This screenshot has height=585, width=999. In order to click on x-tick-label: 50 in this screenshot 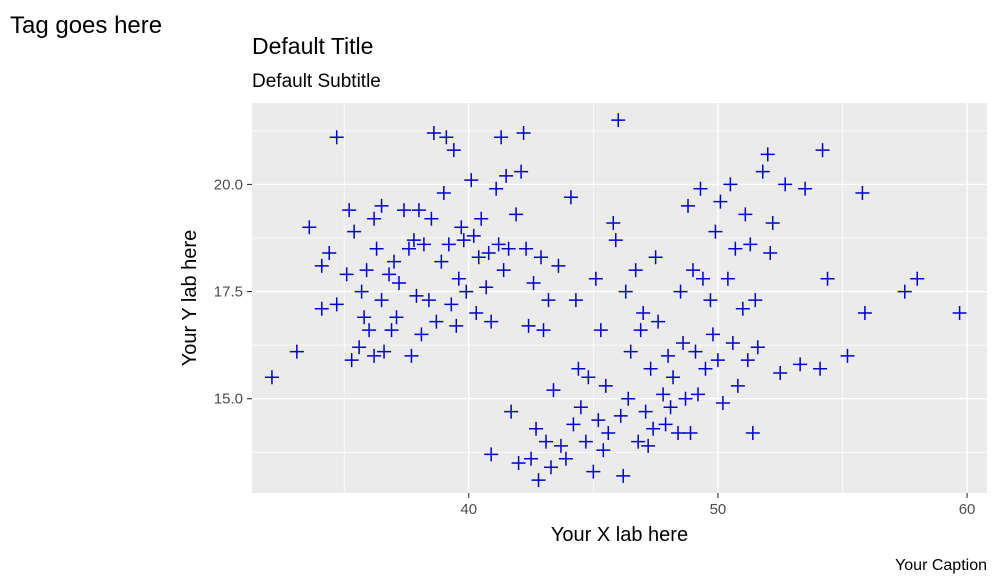, I will do `click(718, 509)`.